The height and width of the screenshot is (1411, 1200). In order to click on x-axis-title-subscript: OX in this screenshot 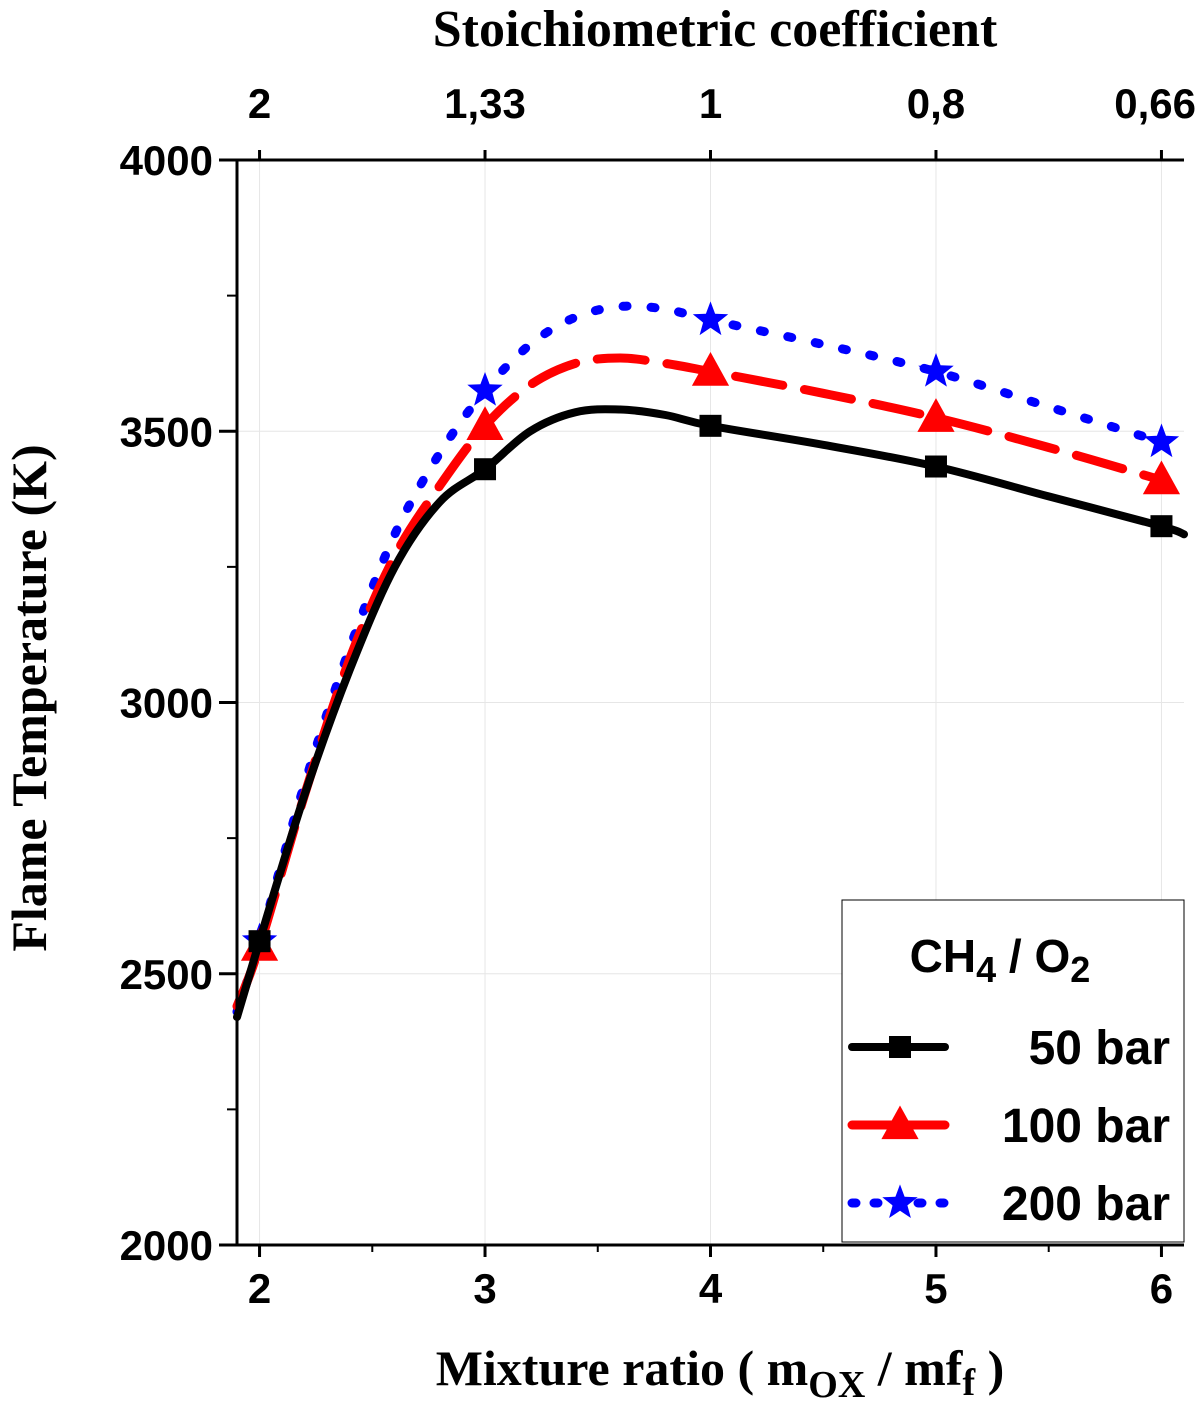, I will do `click(836, 1385)`.